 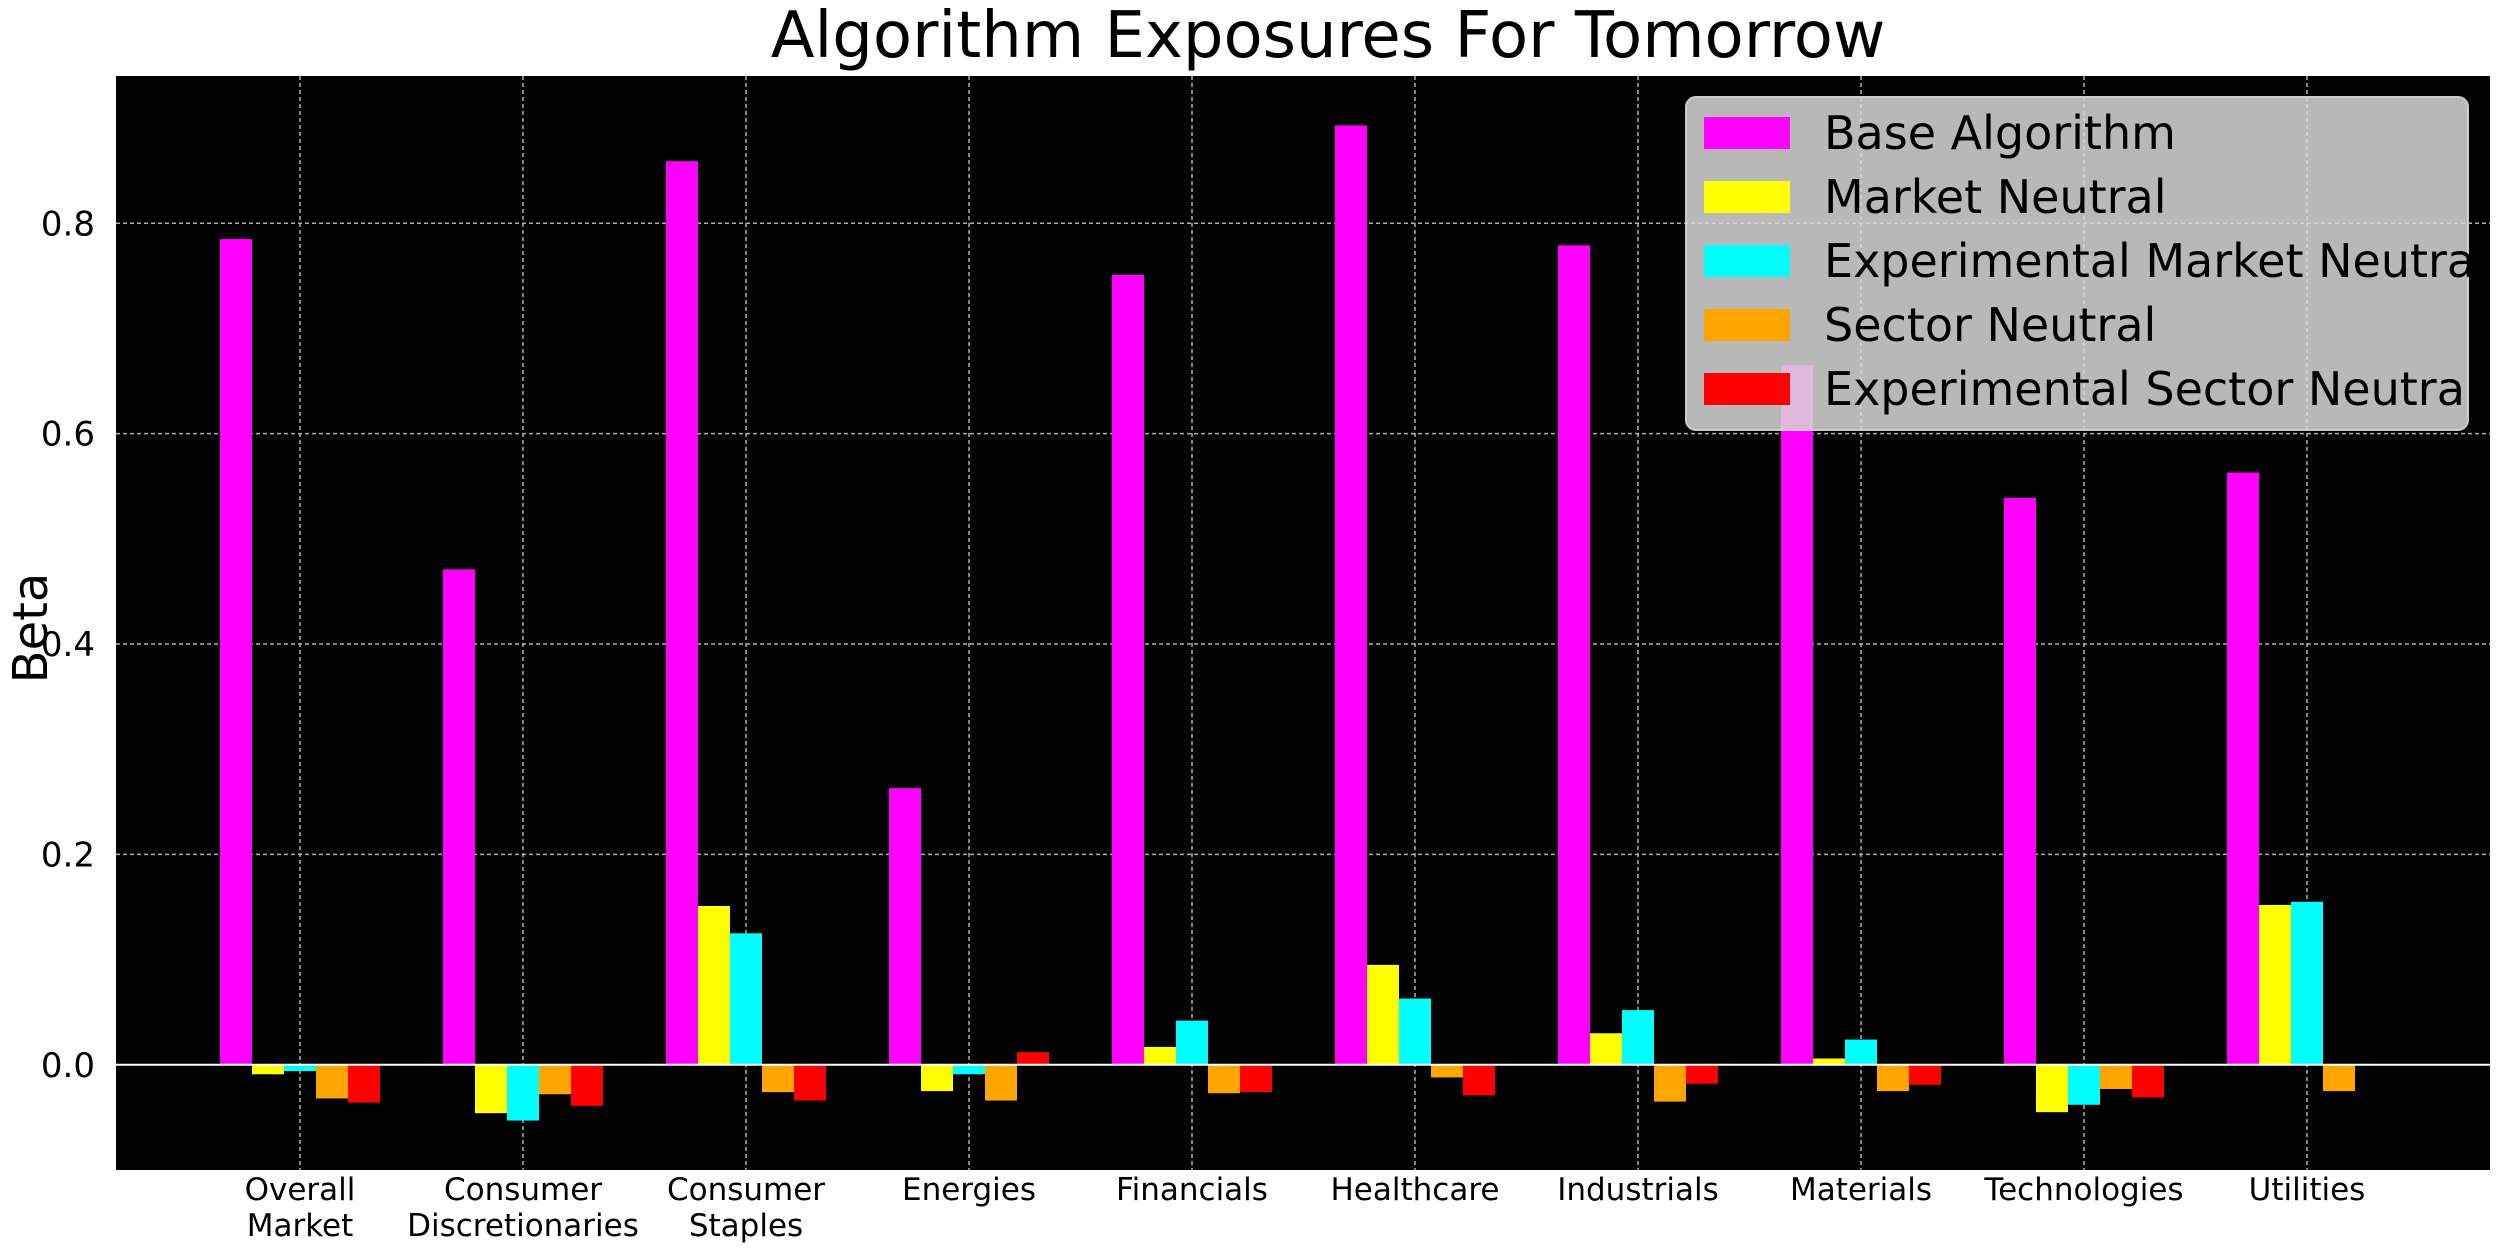 I want to click on y-tick-label-4: 0.8, so click(x=68, y=224).